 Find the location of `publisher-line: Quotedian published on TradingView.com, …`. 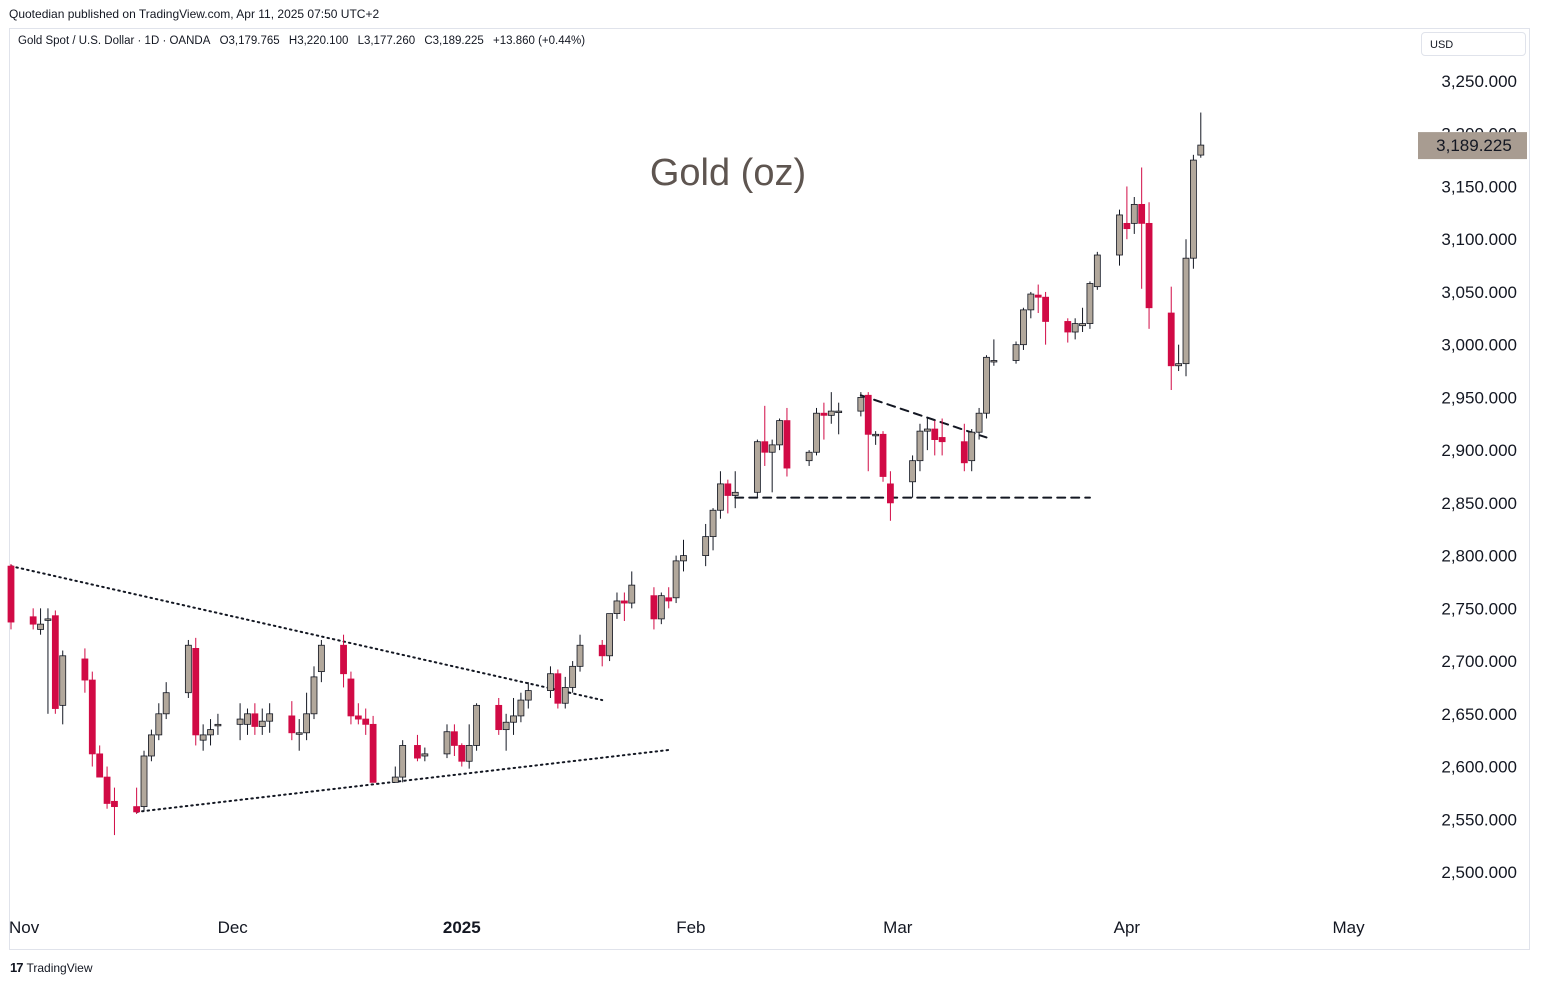

publisher-line: Quotedian published on TradingView.com, … is located at coordinates (194, 14).